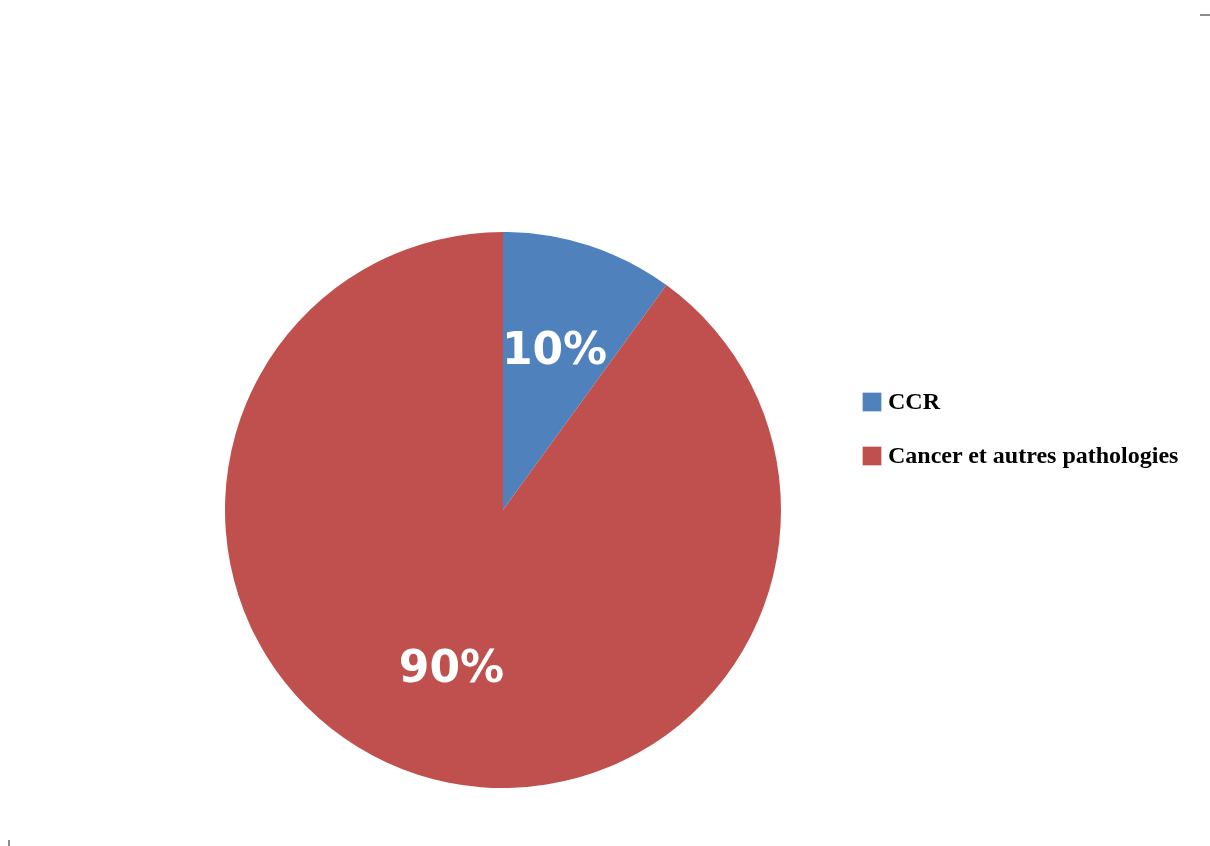 This screenshot has height=846, width=1210. Describe the element at coordinates (1033, 455) in the screenshot. I see `legend-label: Cancer et autres pathologies` at that location.